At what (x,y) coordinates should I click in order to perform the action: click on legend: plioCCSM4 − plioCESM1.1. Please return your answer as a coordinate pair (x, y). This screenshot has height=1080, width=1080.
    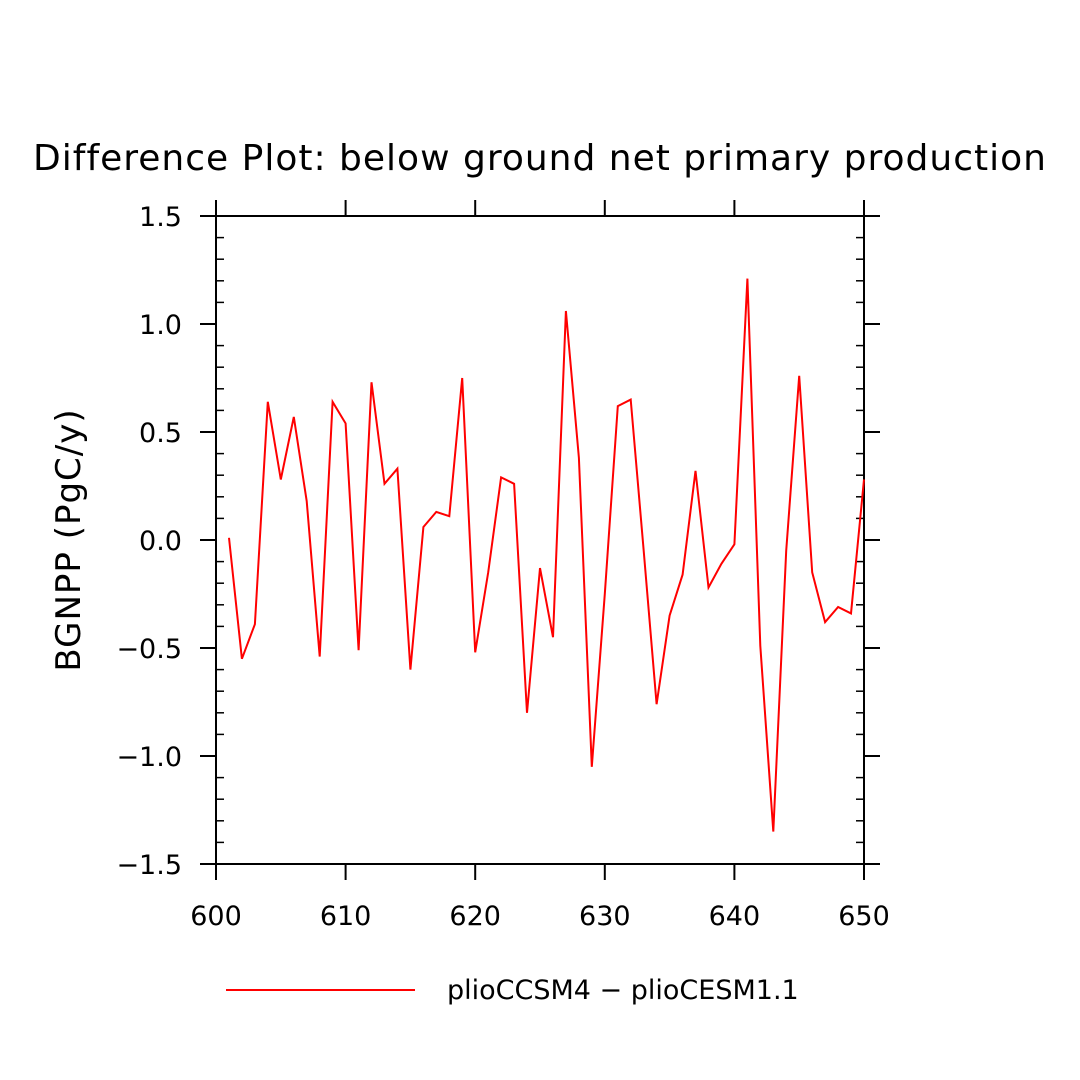
    Looking at the image, I should click on (512, 990).